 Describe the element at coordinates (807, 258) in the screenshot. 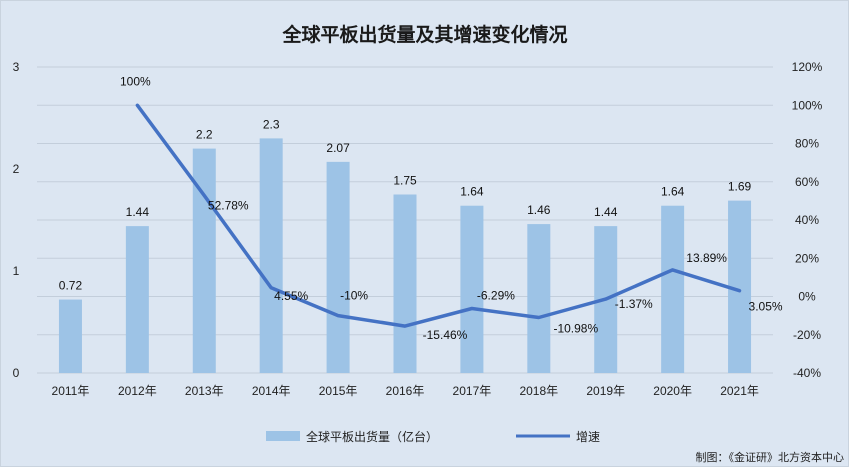

I see `y-right-tick-label: 20%` at that location.